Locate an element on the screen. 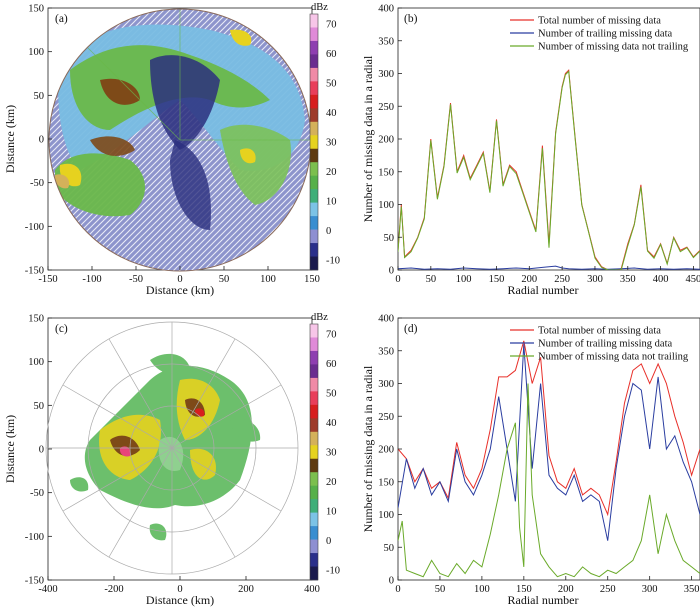 This screenshot has height=614, width=700. x-tick-label: 450 is located at coordinates (693, 279).